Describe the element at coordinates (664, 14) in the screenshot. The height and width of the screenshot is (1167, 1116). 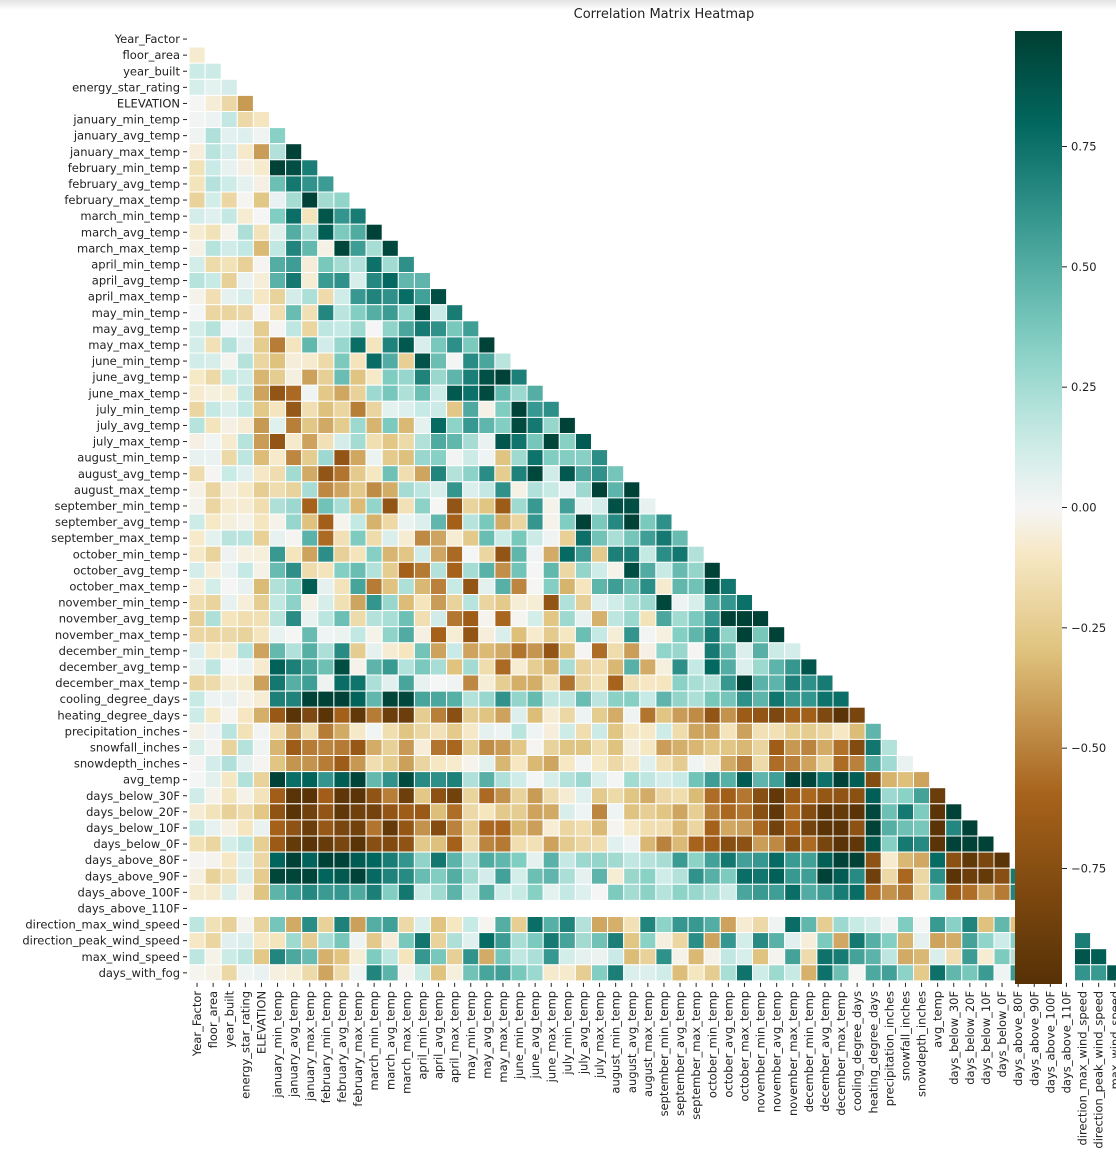
I see `chart-title: Correlation Matrix Heatmap` at that location.